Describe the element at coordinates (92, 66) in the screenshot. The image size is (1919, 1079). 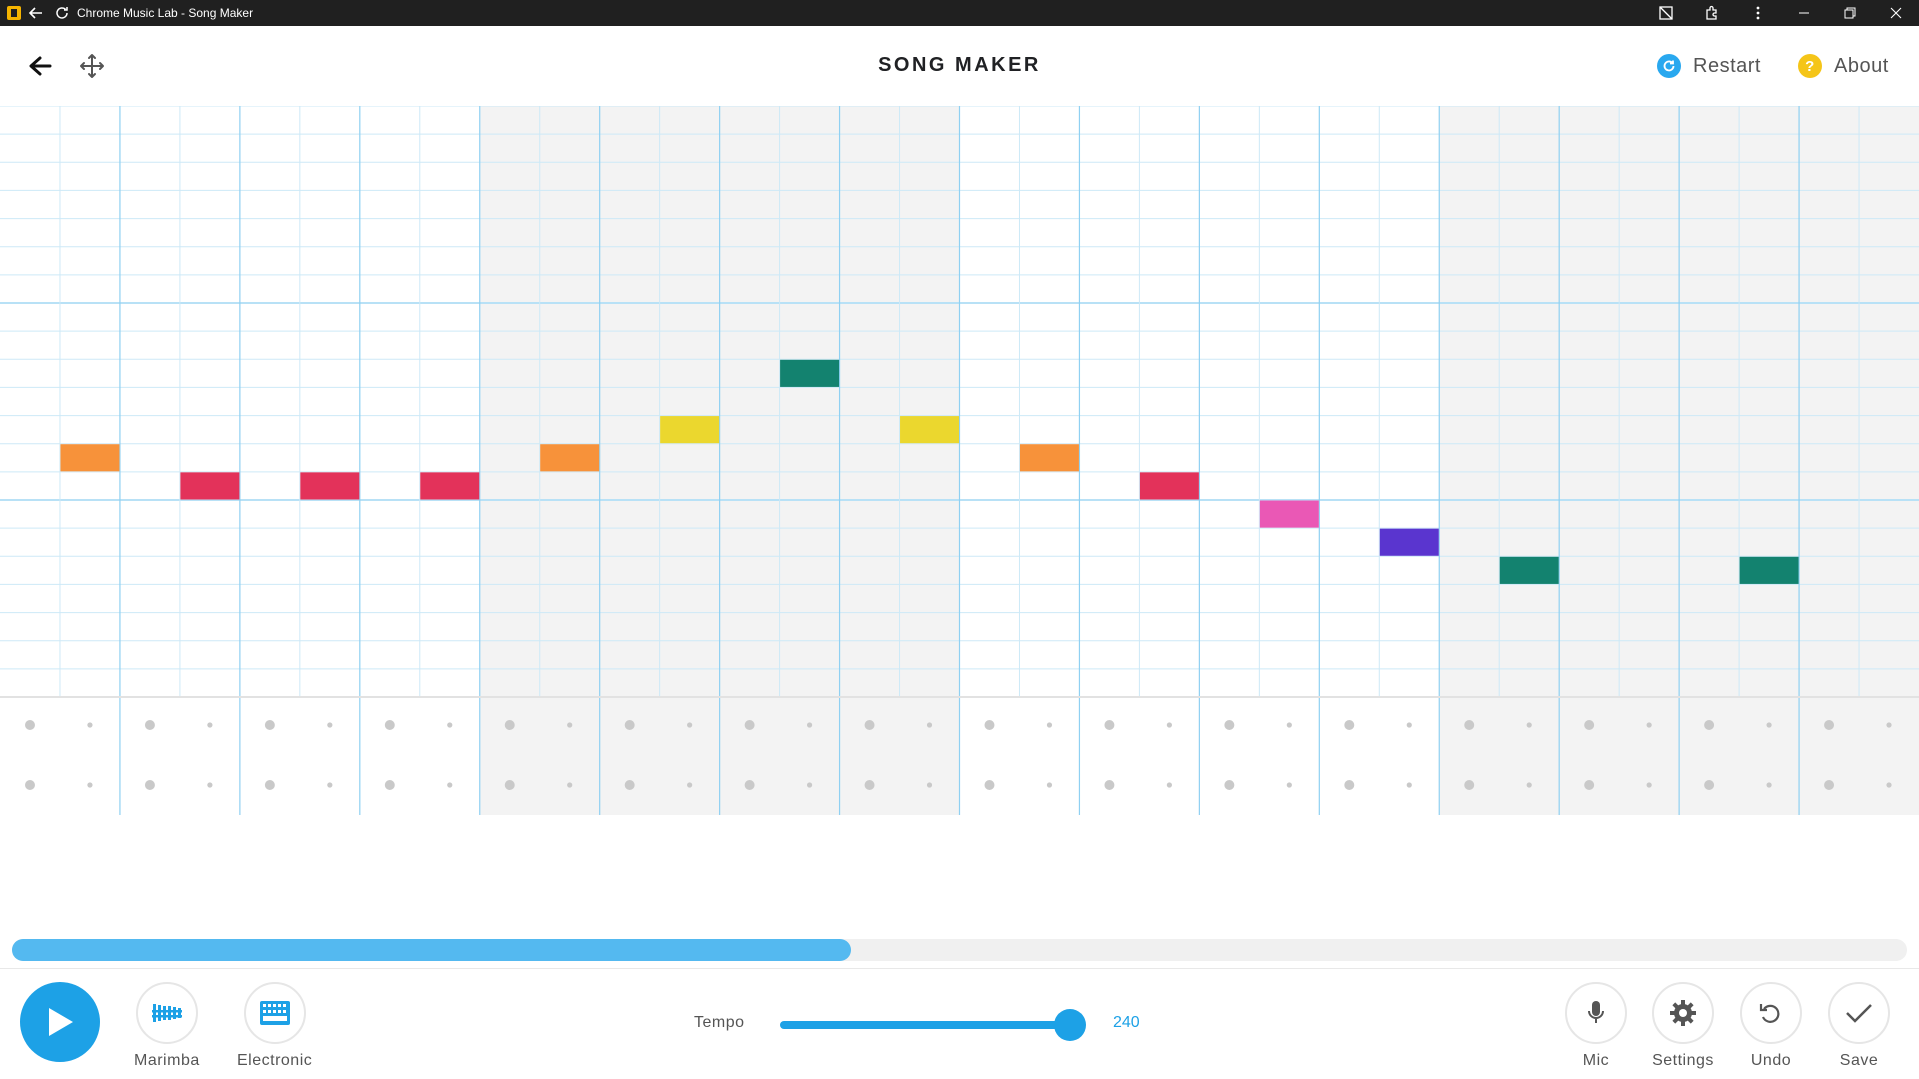
I see `move-button` at that location.